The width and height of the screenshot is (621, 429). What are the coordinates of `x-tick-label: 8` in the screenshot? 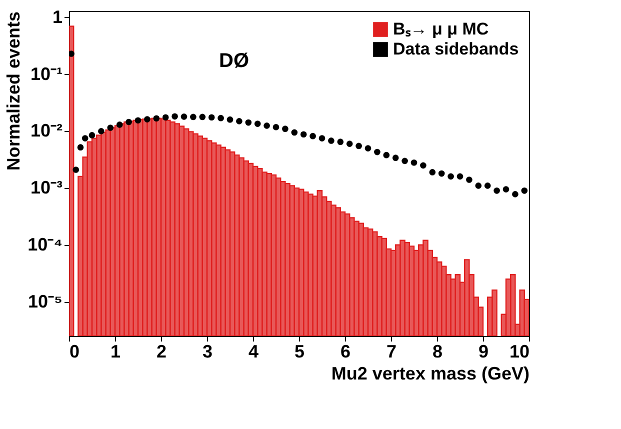 It's located at (437, 352).